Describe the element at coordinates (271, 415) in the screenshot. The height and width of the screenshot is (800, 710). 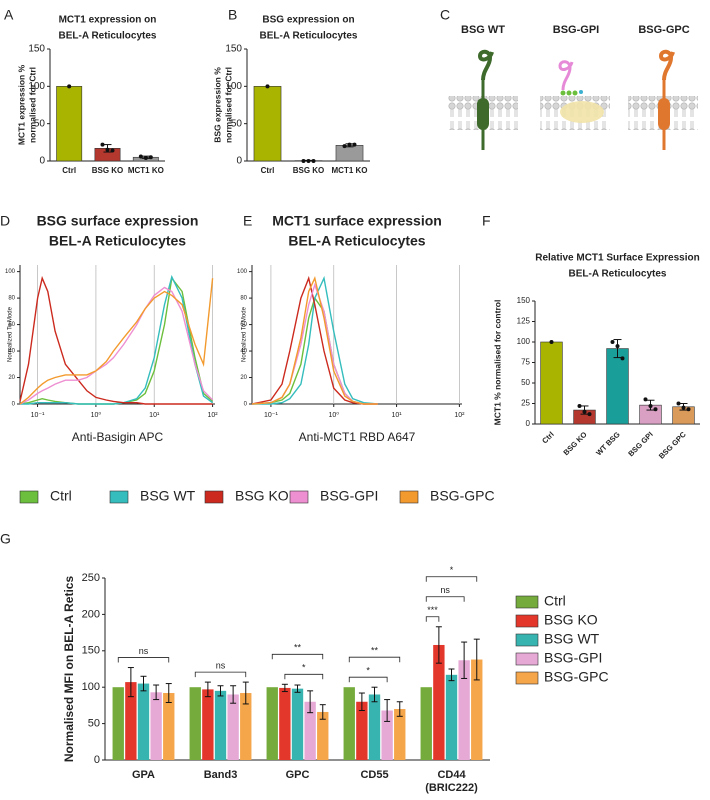
I see `x-tick-label: 10⁻¹` at that location.